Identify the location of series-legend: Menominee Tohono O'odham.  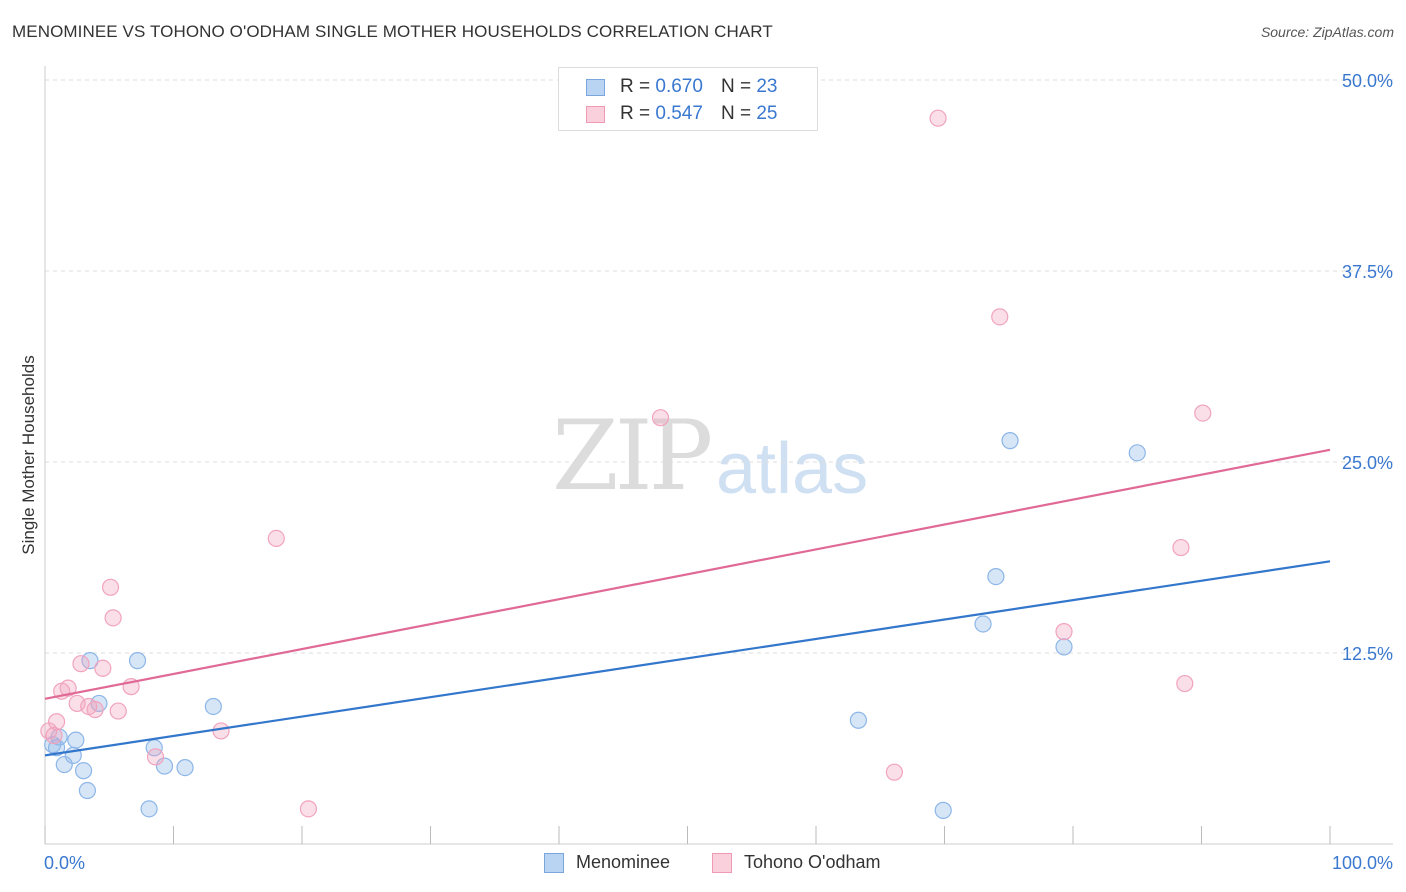
(703, 865).